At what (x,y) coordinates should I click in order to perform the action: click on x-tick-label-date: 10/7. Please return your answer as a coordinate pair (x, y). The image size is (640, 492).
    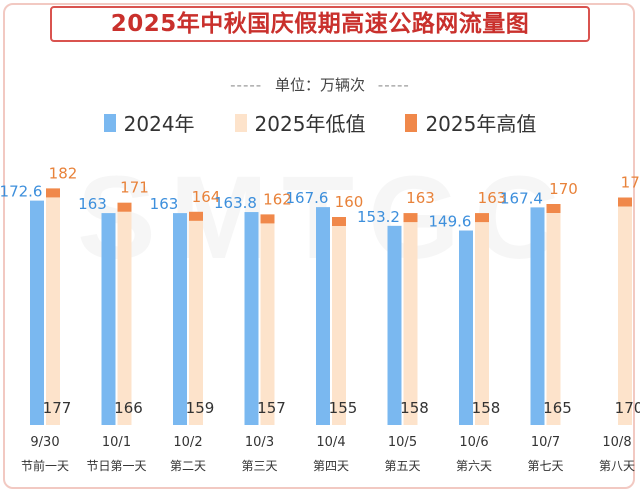
    Looking at the image, I should click on (545, 442).